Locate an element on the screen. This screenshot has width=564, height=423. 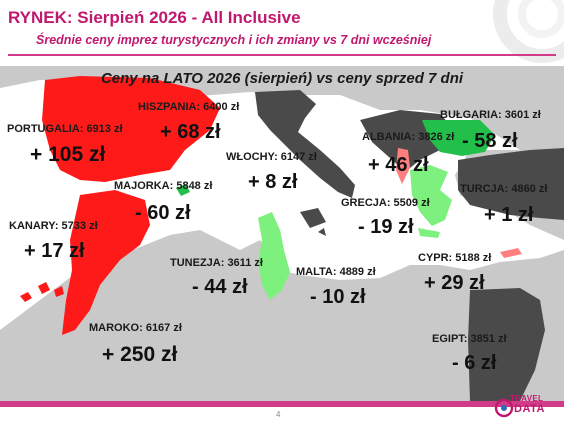
malta-change: - 10 zł is located at coordinates (338, 297).